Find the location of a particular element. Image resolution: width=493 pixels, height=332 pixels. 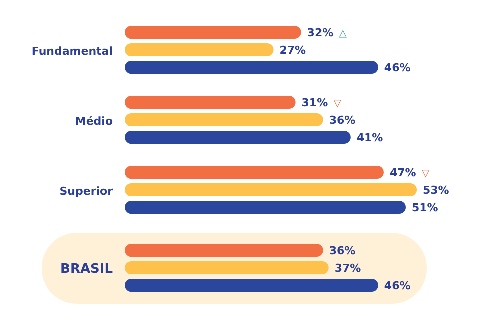

y-tick-label: Médio is located at coordinates (94, 121).